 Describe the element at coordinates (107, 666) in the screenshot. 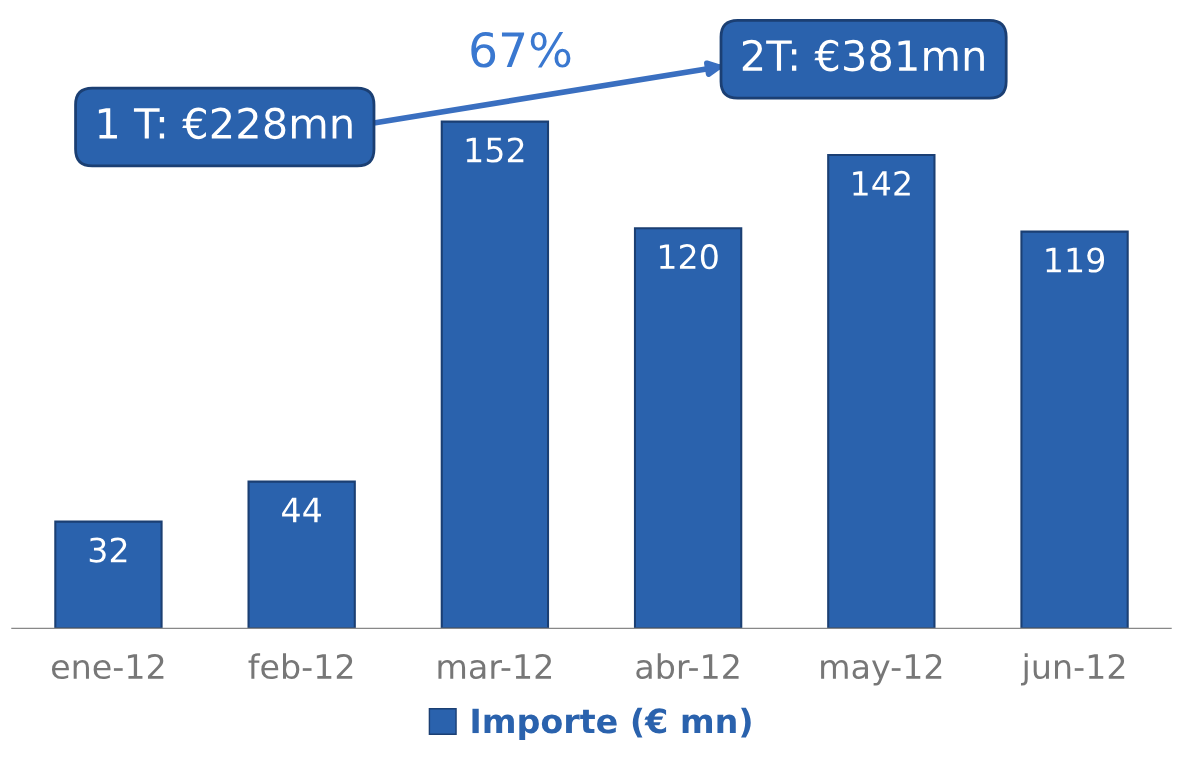

I see `x-tick-label: ene-12` at that location.